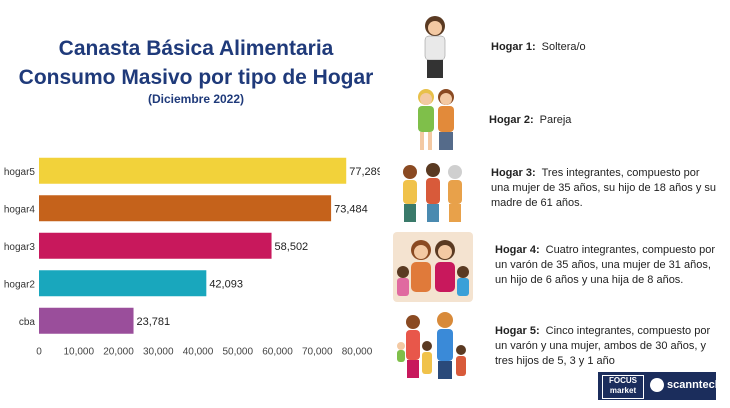 This screenshot has height=408, width=730. I want to click on hogar-2-text: Pareja, so click(555, 120).